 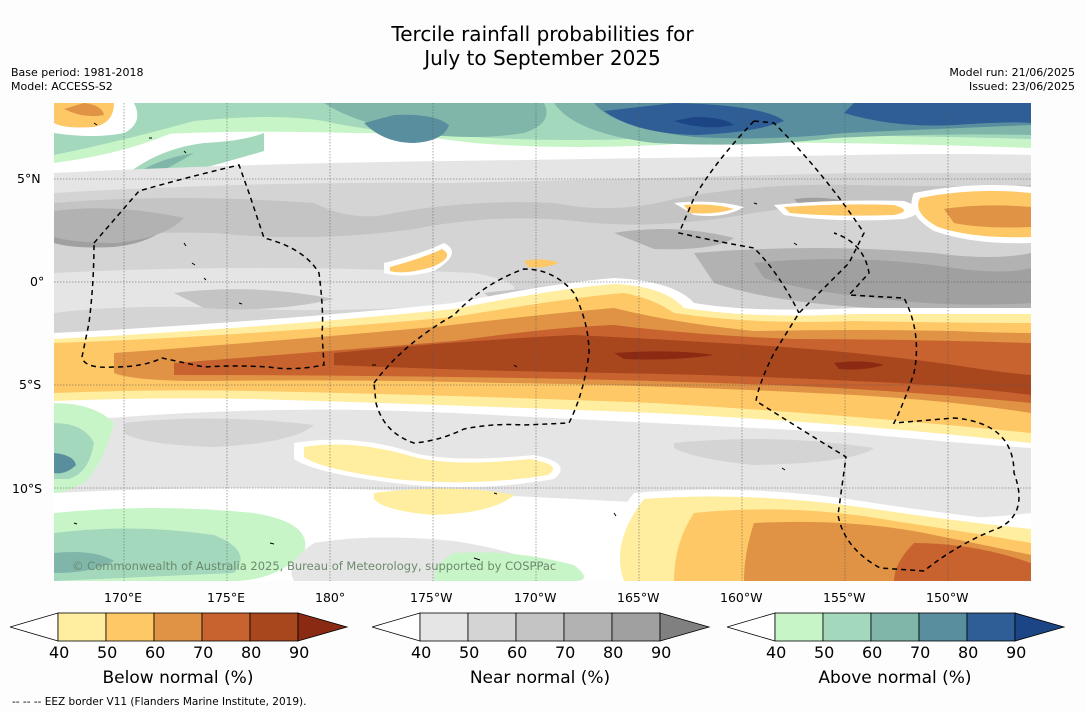 What do you see at coordinates (535, 597) in the screenshot?
I see `lon-label-170w: 170°W` at bounding box center [535, 597].